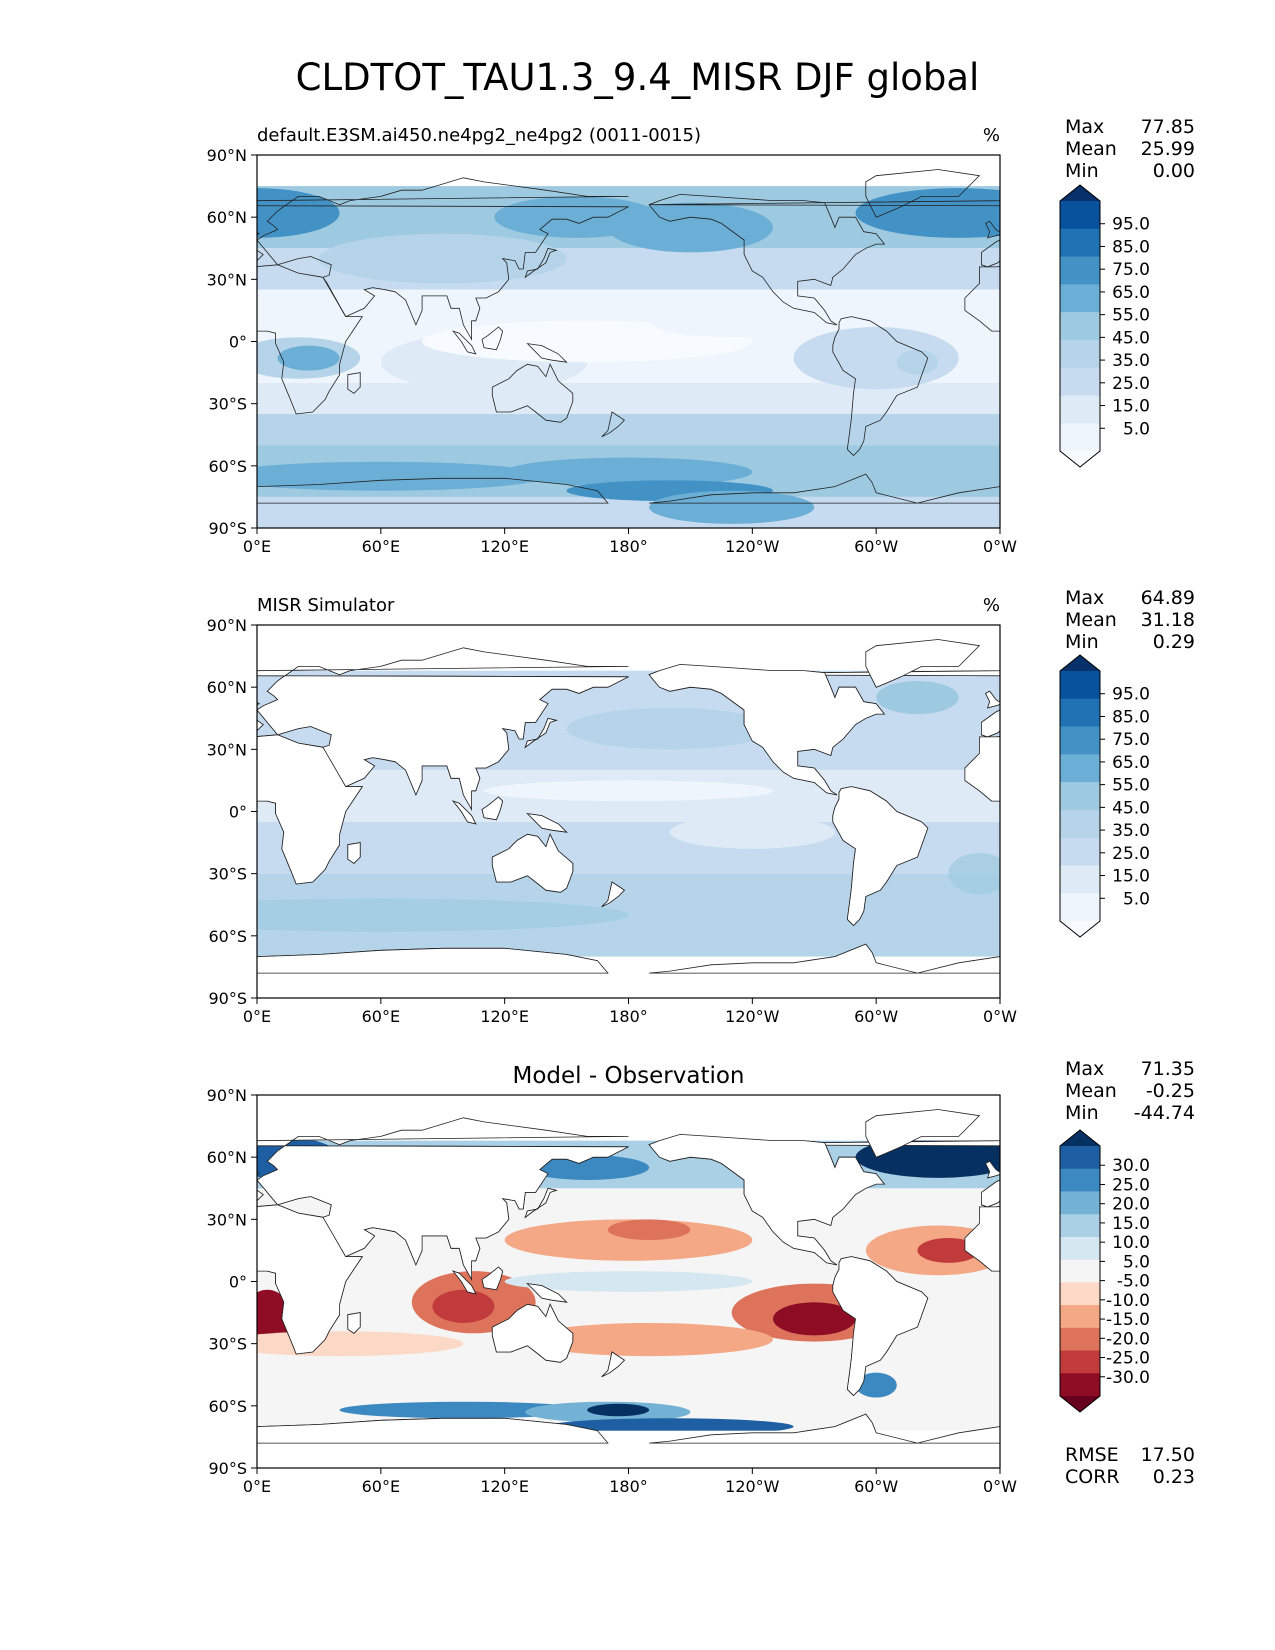 The width and height of the screenshot is (1275, 1650). I want to click on stat-value: -0.25, so click(1170, 1091).